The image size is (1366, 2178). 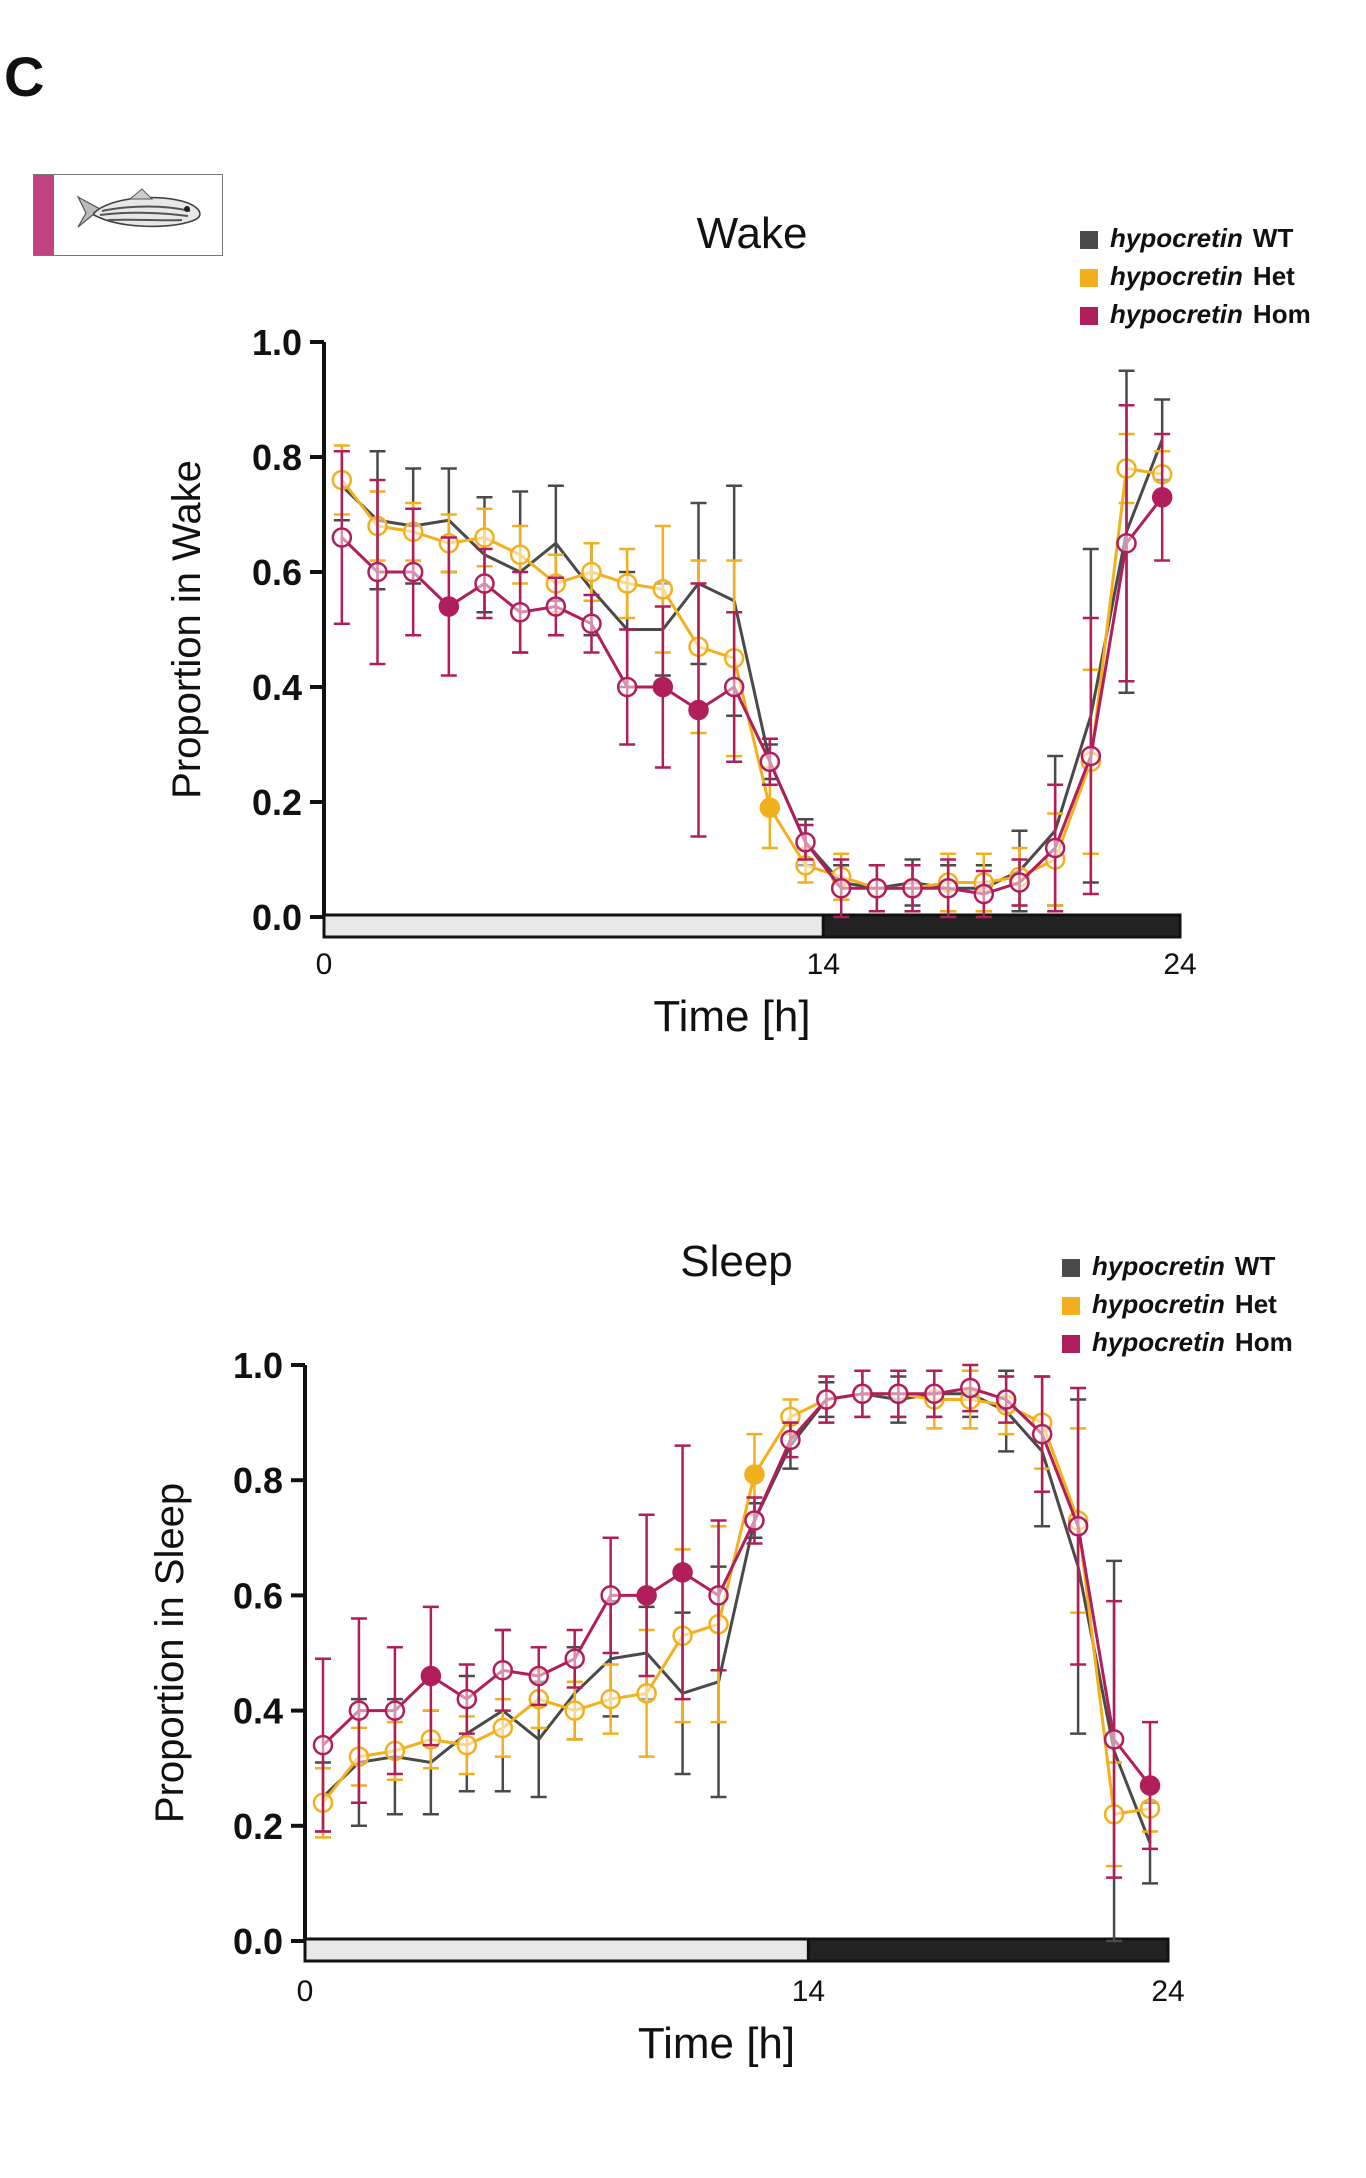 What do you see at coordinates (573, 926) in the screenshot?
I see `light-phase-bar` at bounding box center [573, 926].